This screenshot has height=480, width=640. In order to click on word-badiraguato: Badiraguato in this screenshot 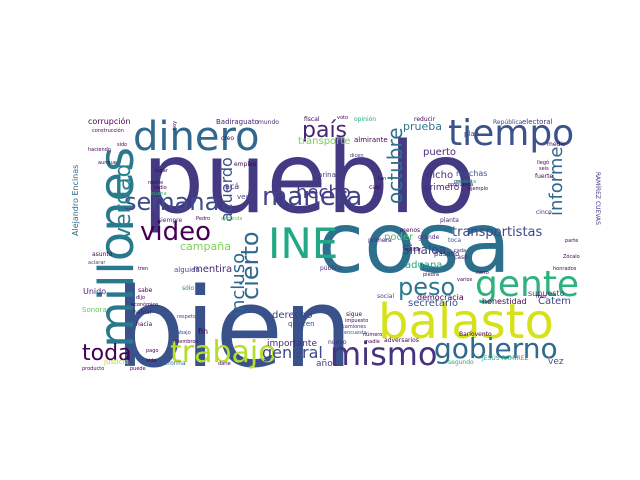, I will do `click(237, 122)`.